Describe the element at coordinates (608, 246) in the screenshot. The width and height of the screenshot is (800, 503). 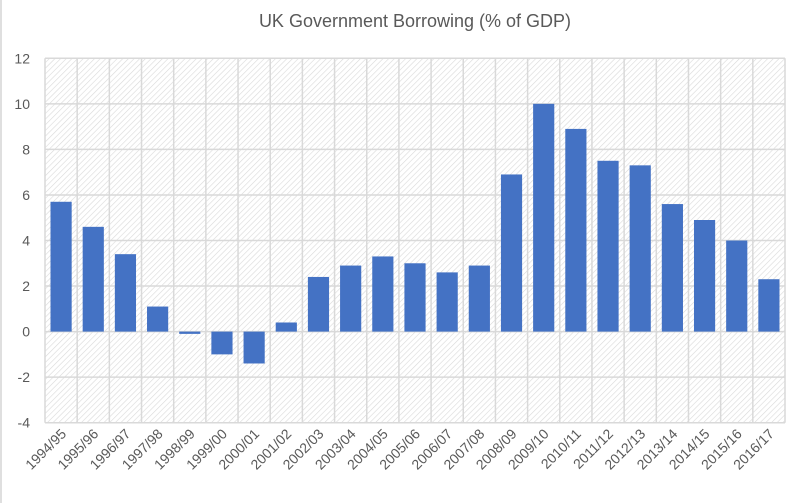
I see `bar-2011/12` at that location.